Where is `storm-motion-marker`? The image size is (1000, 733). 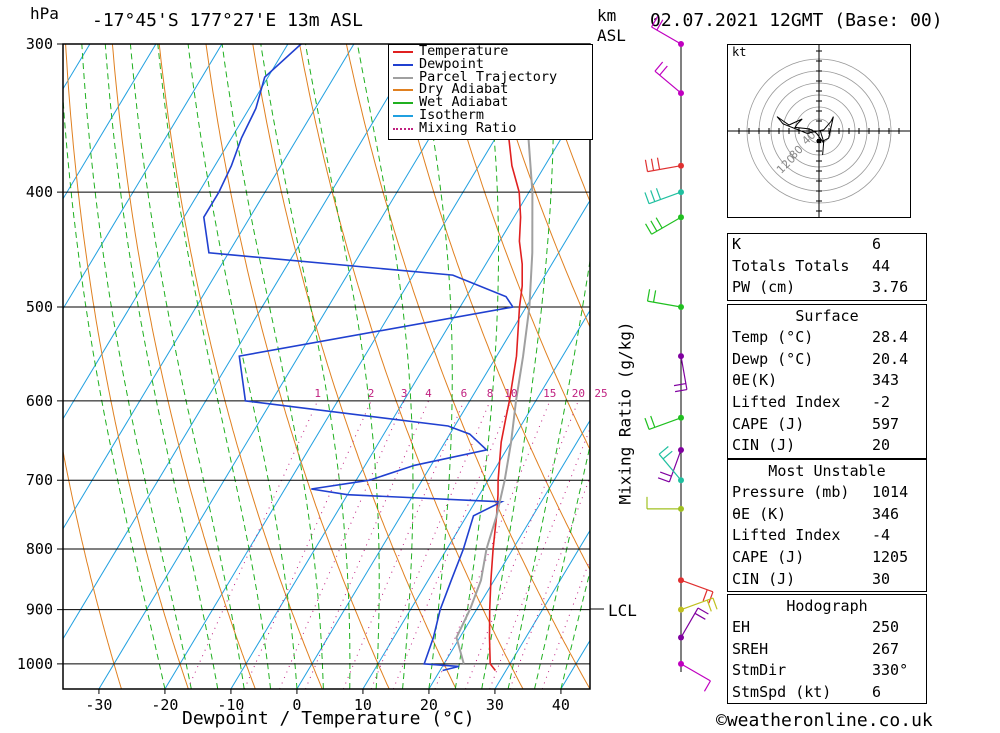
storm-motion-marker is located at coordinates (819, 141).